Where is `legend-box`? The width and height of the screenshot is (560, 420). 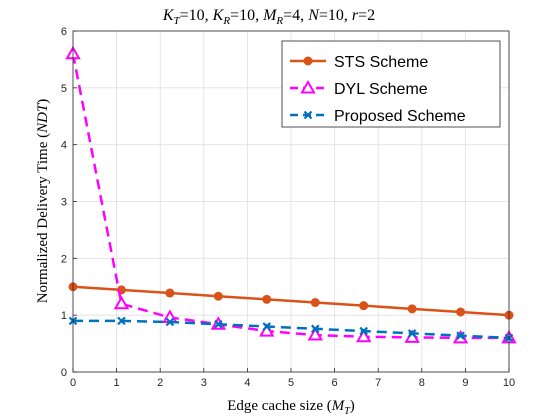
legend-box is located at coordinates (391, 84).